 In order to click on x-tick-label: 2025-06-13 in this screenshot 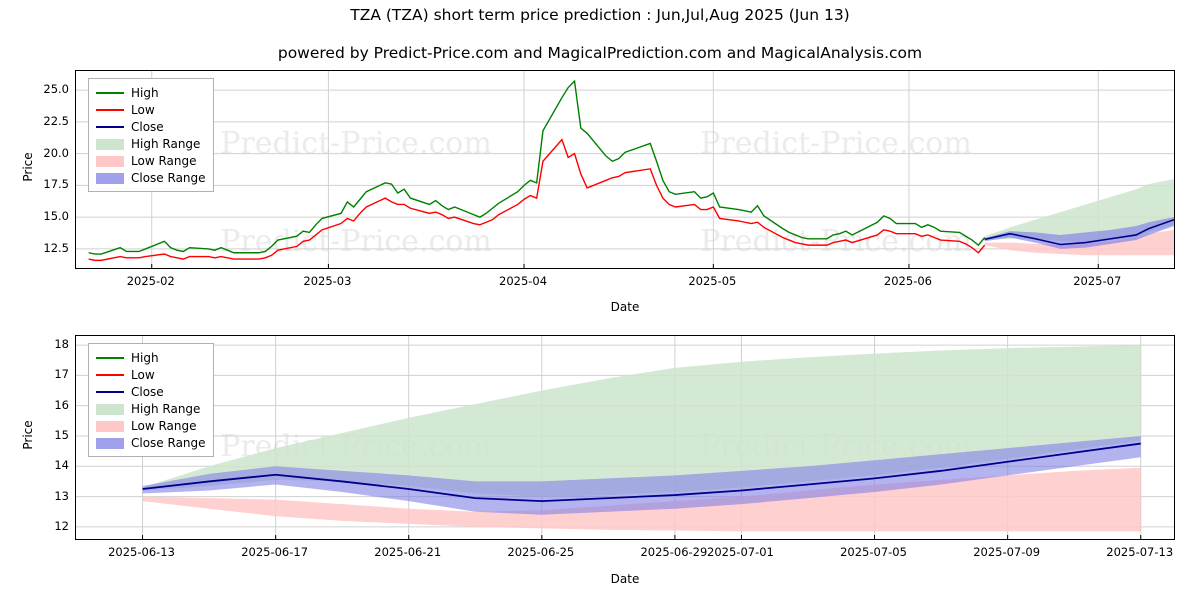, I will do `click(141, 552)`.